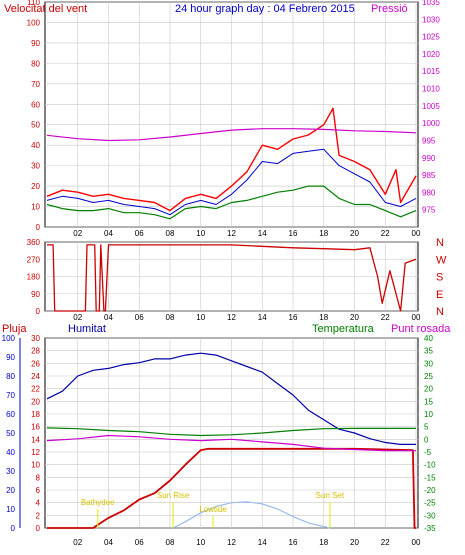 Image resolution: width=465 pixels, height=555 pixels. I want to click on compass-tick-label: W, so click(441, 260).